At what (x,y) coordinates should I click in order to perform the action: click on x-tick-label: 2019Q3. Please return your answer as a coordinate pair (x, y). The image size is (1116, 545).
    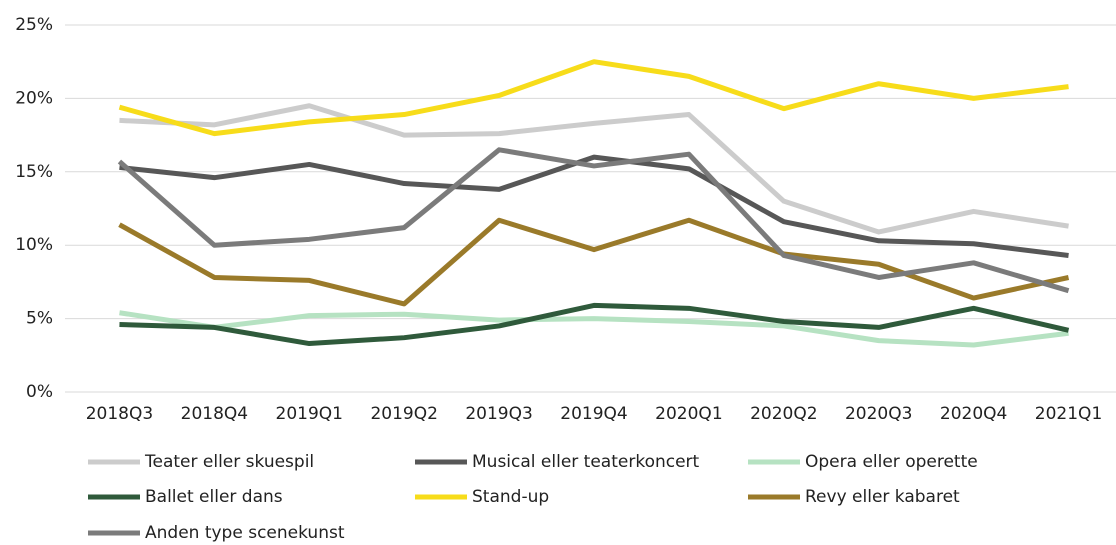
    Looking at the image, I should click on (498, 414).